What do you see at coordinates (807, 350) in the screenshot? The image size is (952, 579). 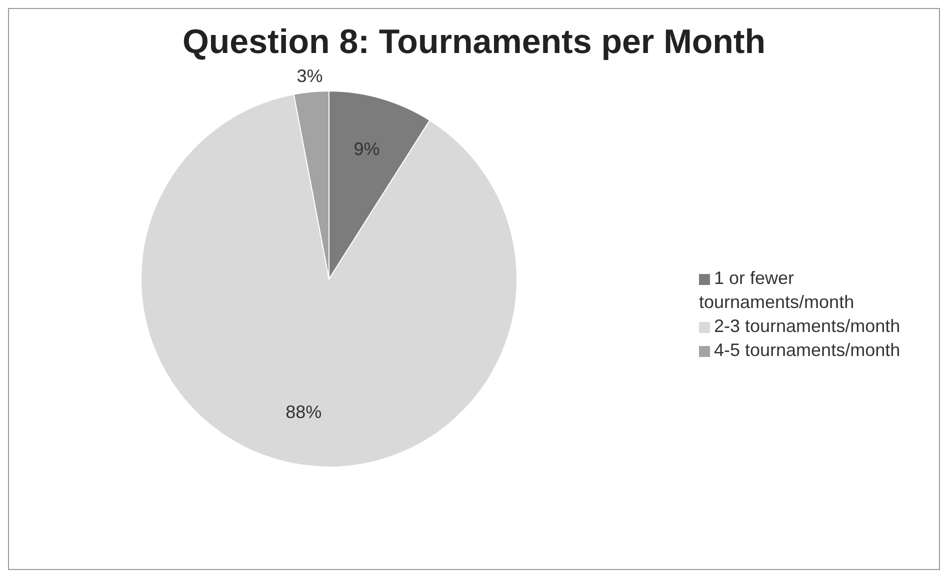 I see `legend-label: 4-5 tournaments/month` at bounding box center [807, 350].